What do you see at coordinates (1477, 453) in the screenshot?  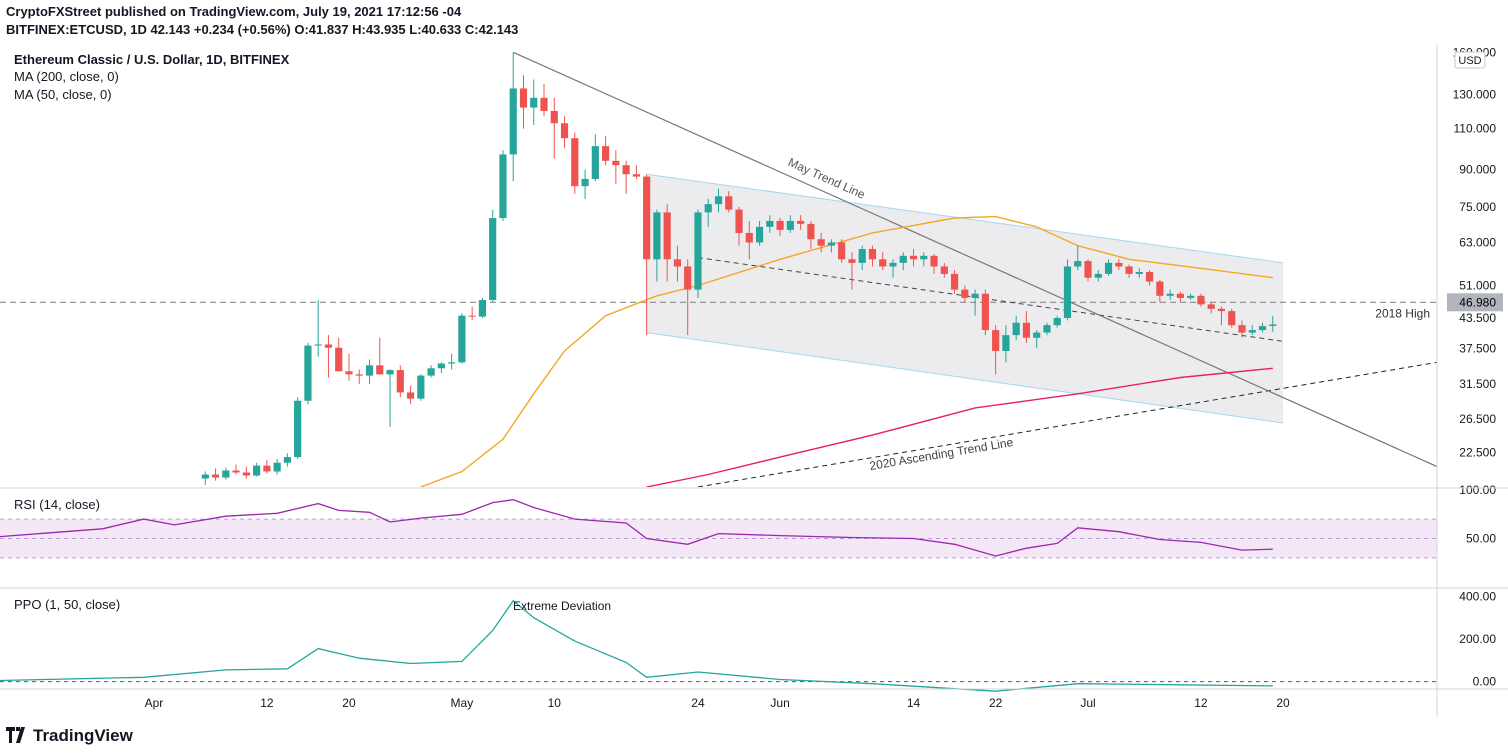 I see `price-tick-label: 22.500` at bounding box center [1477, 453].